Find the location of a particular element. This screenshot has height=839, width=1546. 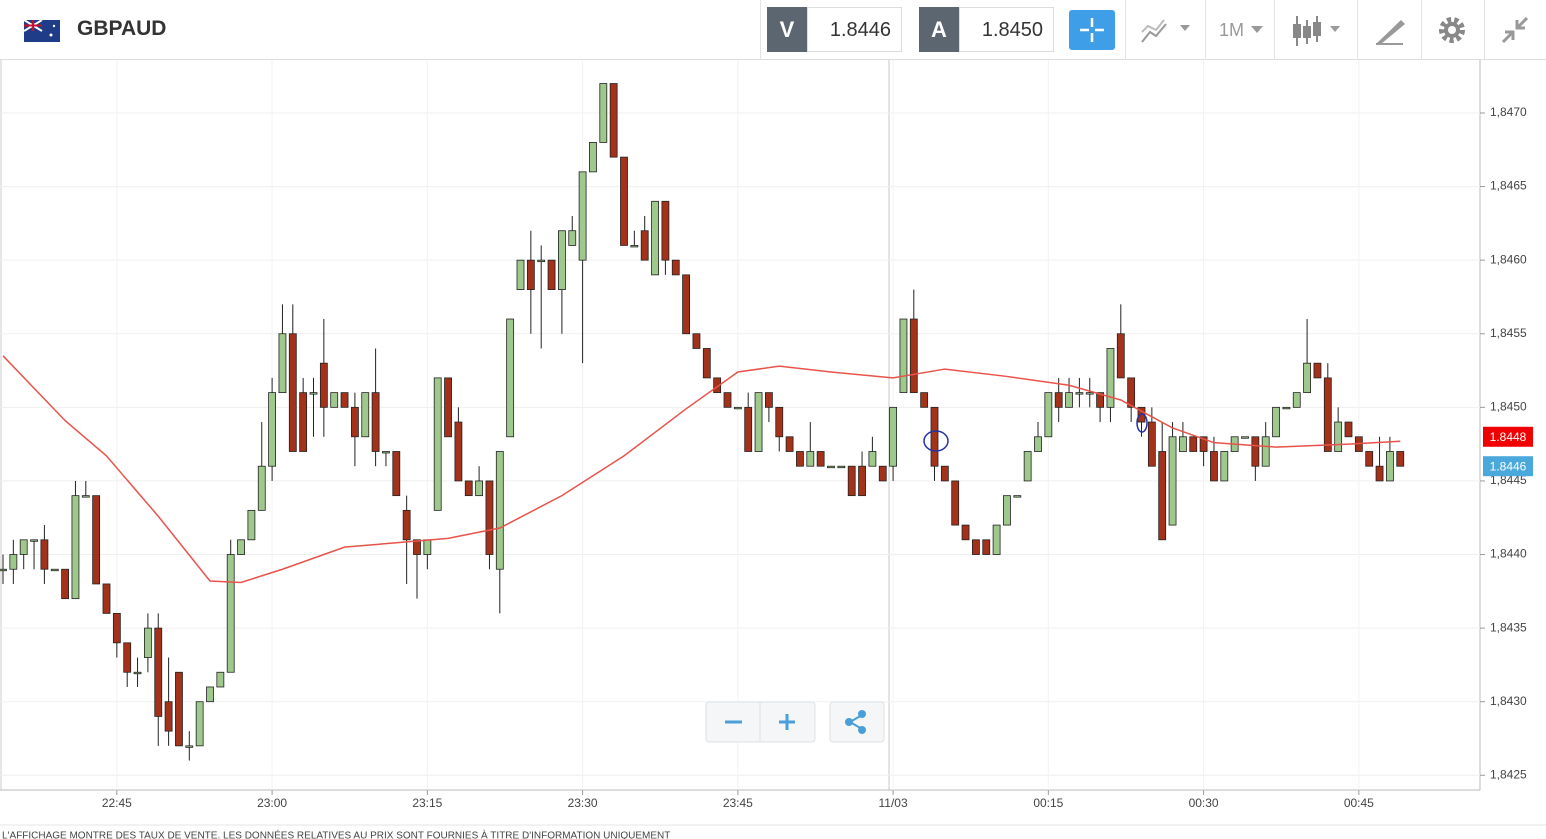

crosshair-button is located at coordinates (1092, 30).